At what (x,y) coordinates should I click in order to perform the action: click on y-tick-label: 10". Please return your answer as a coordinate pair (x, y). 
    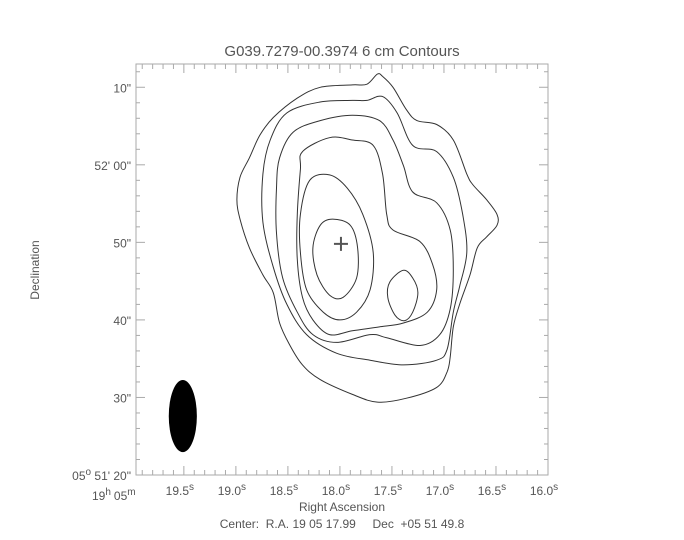
    Looking at the image, I should click on (122, 88).